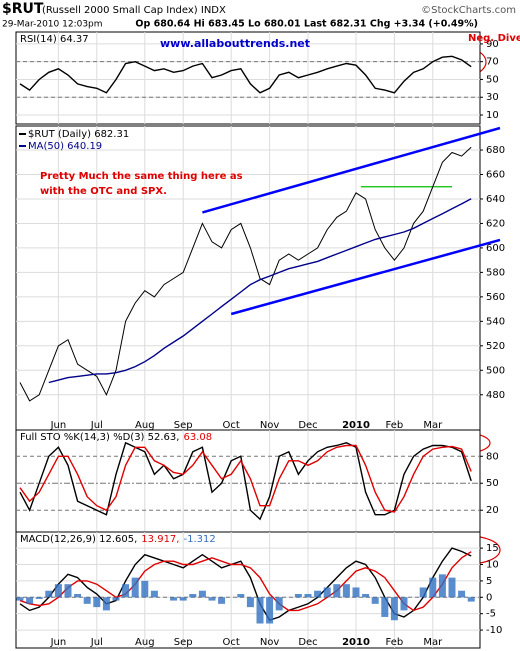  Describe the element at coordinates (495, 199) in the screenshot. I see `y-tick-label: 640` at that location.